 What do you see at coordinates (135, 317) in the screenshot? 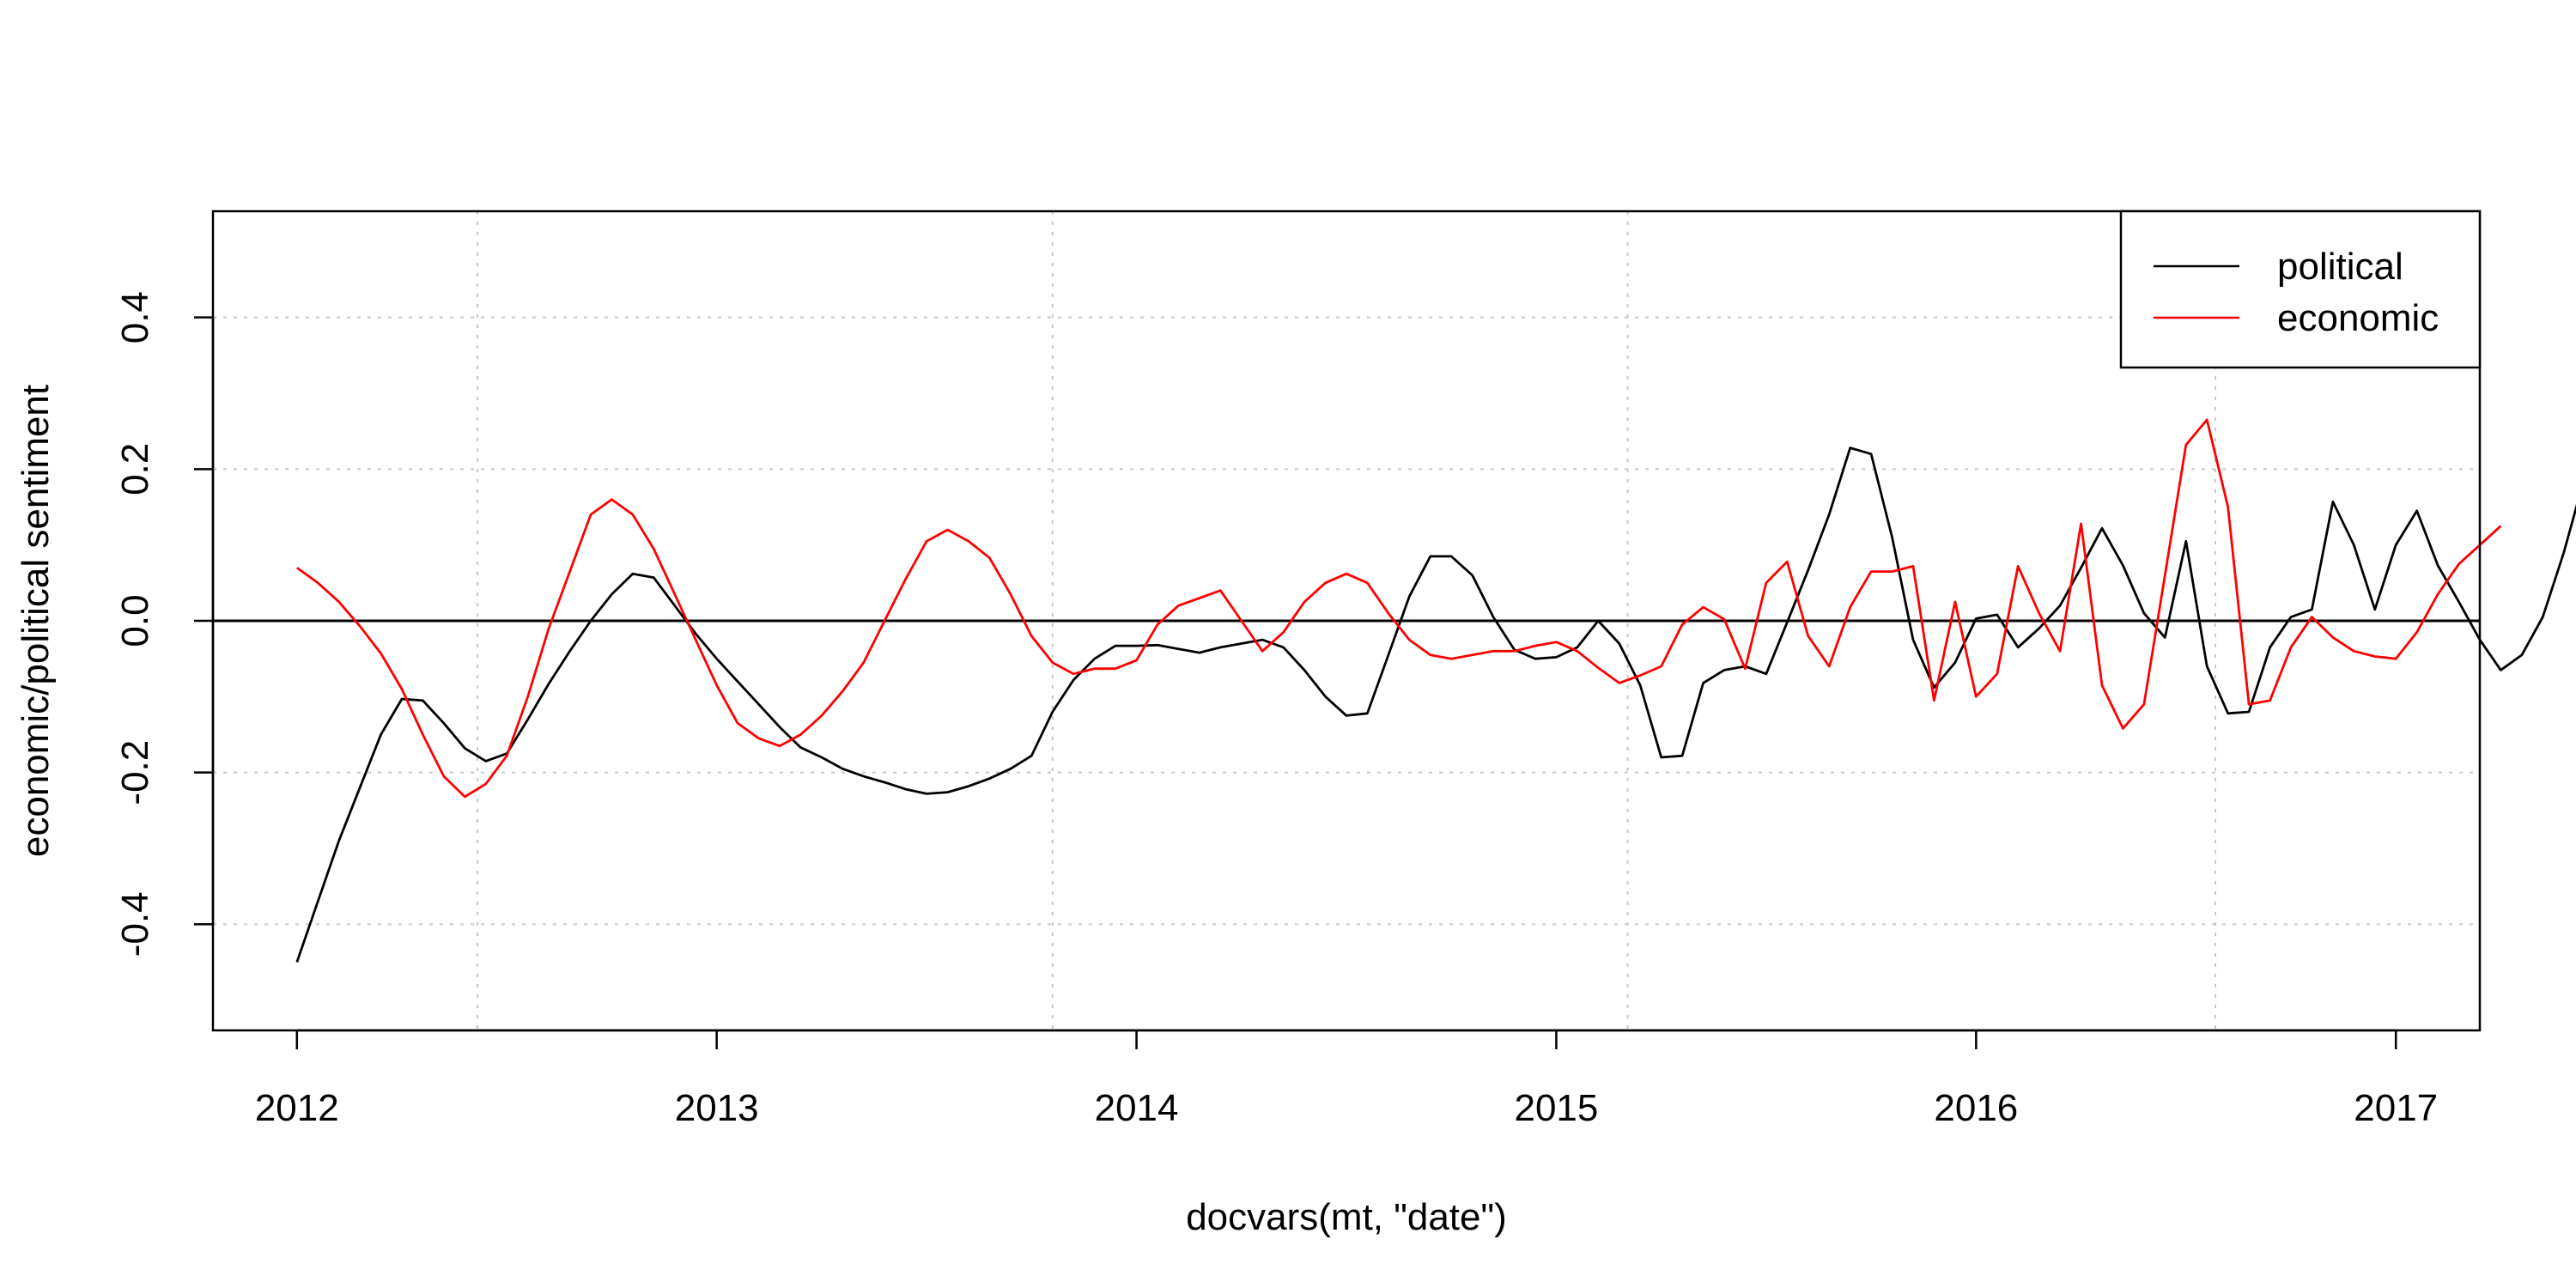
I see `y-tick-label: 0.4` at bounding box center [135, 317].